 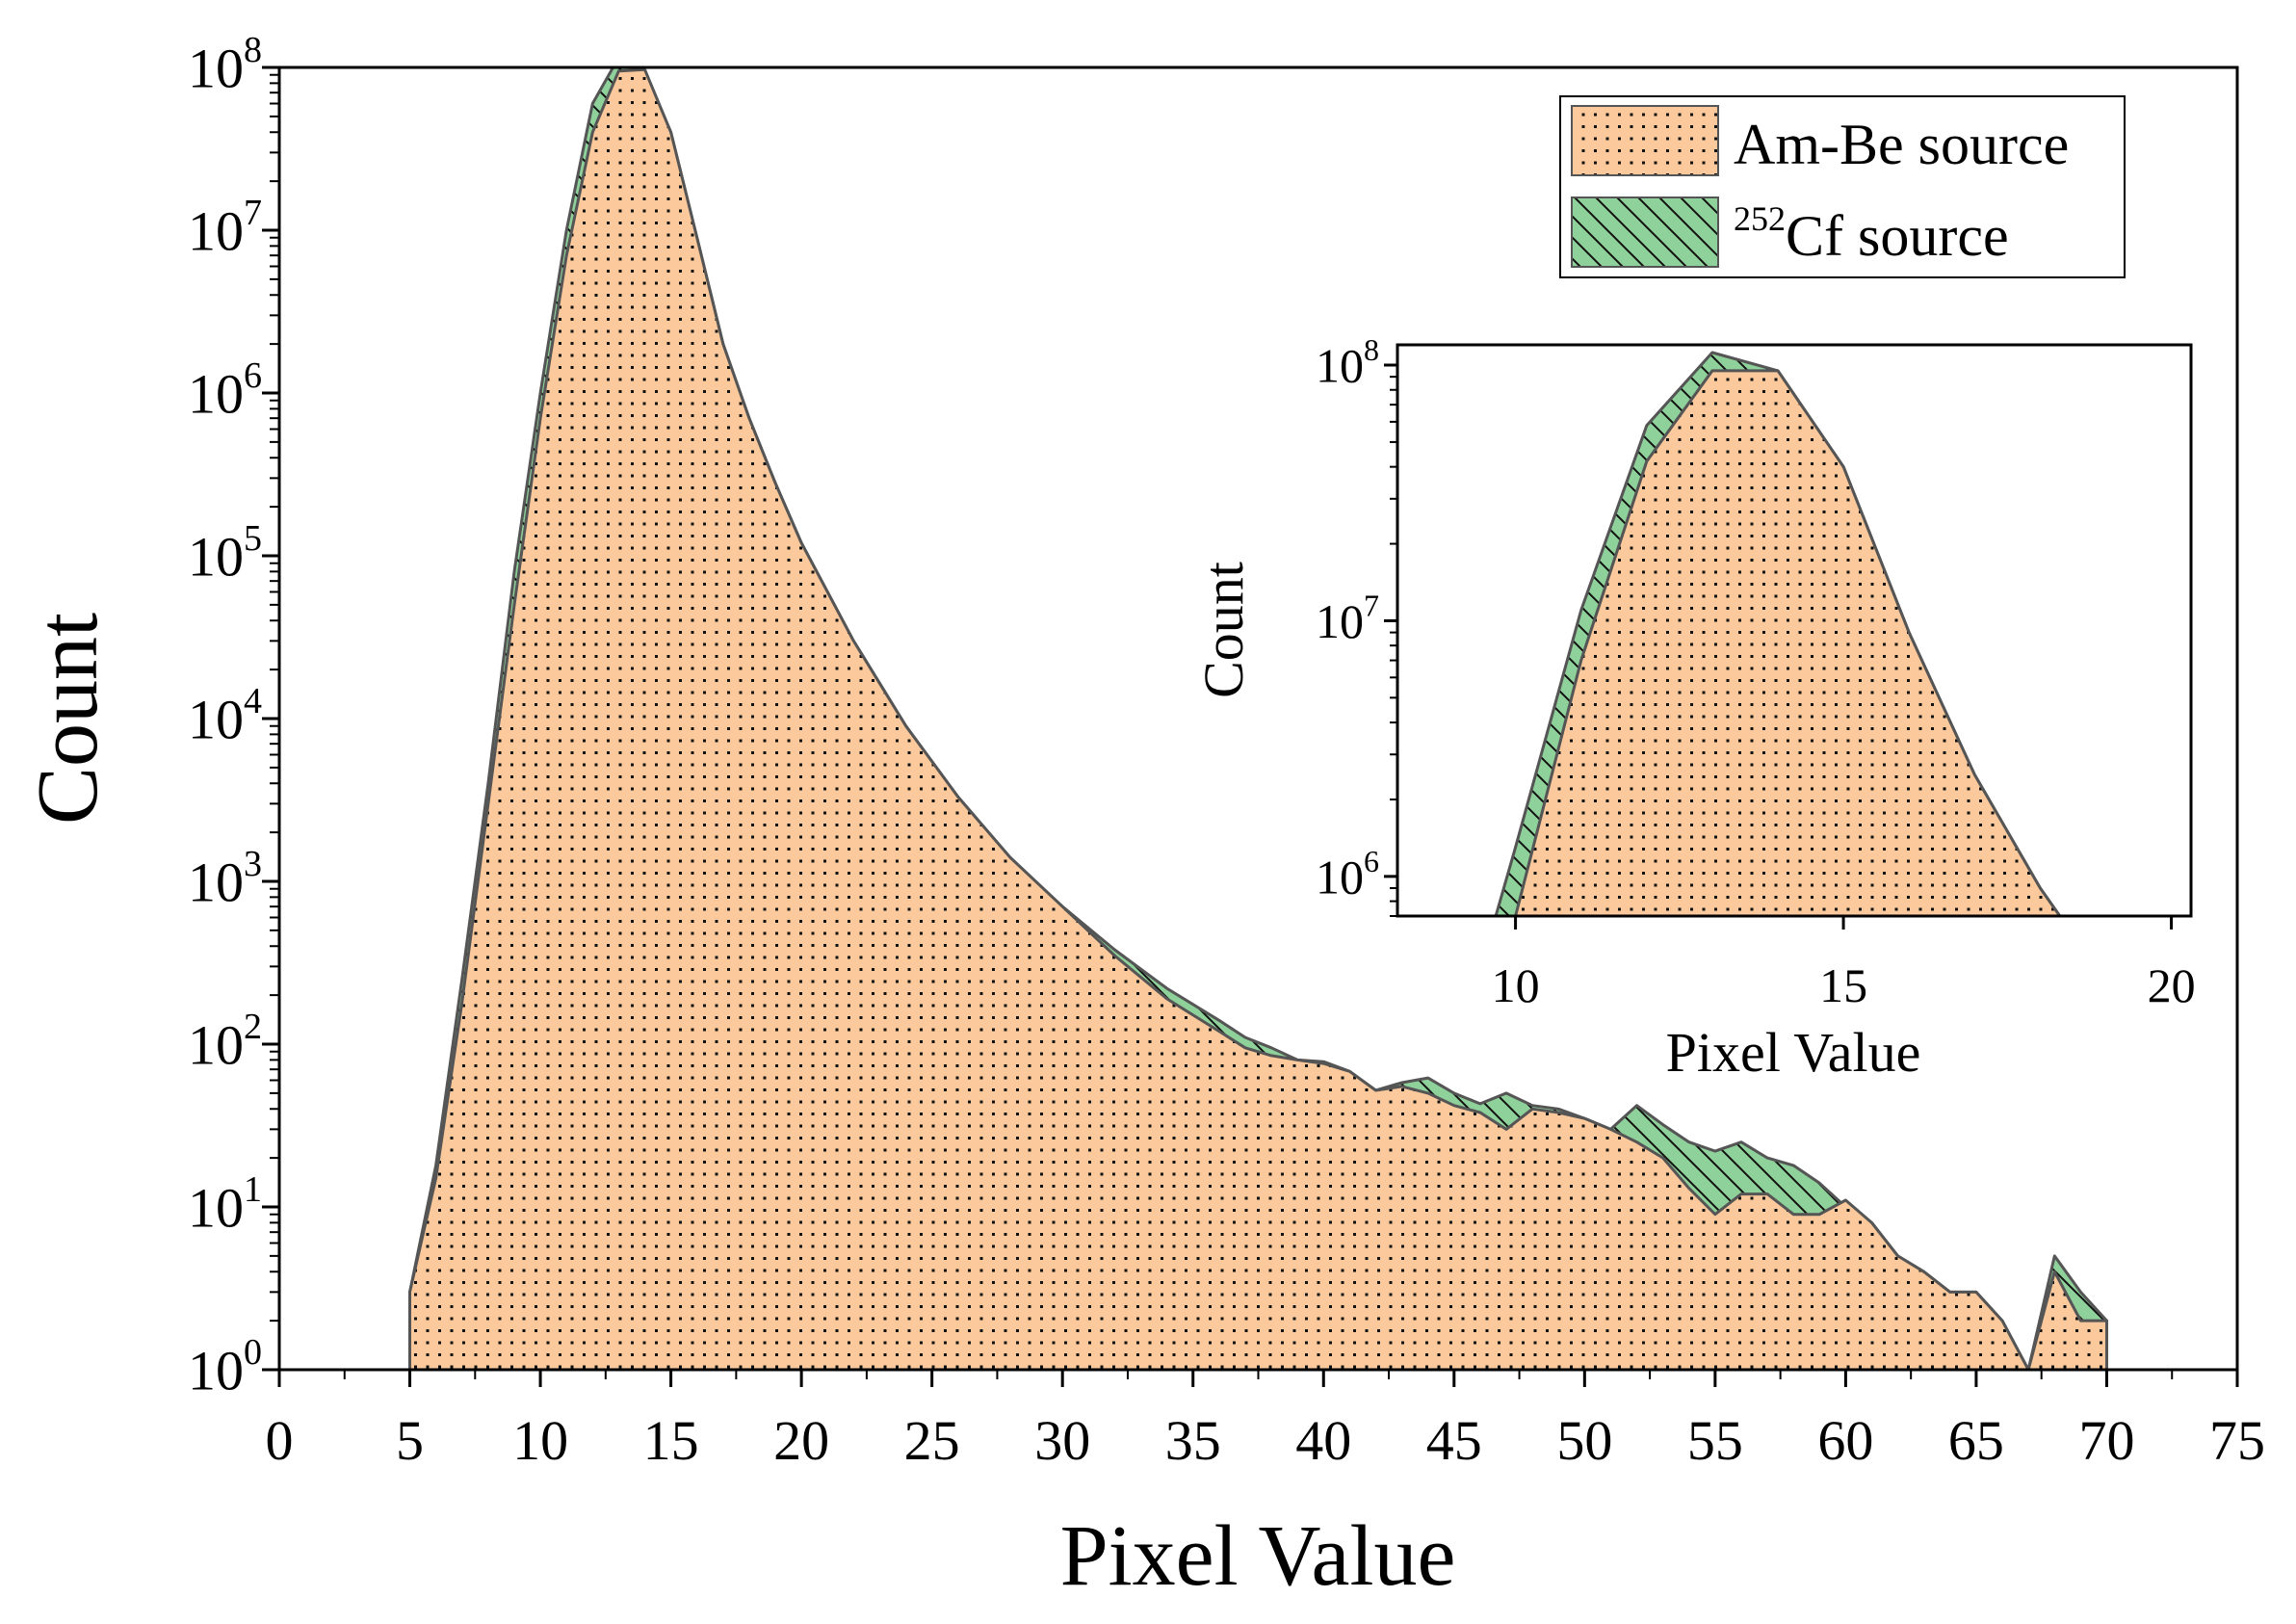 I want to click on main-y-tick-label: 10⁷, so click(x=225, y=227).